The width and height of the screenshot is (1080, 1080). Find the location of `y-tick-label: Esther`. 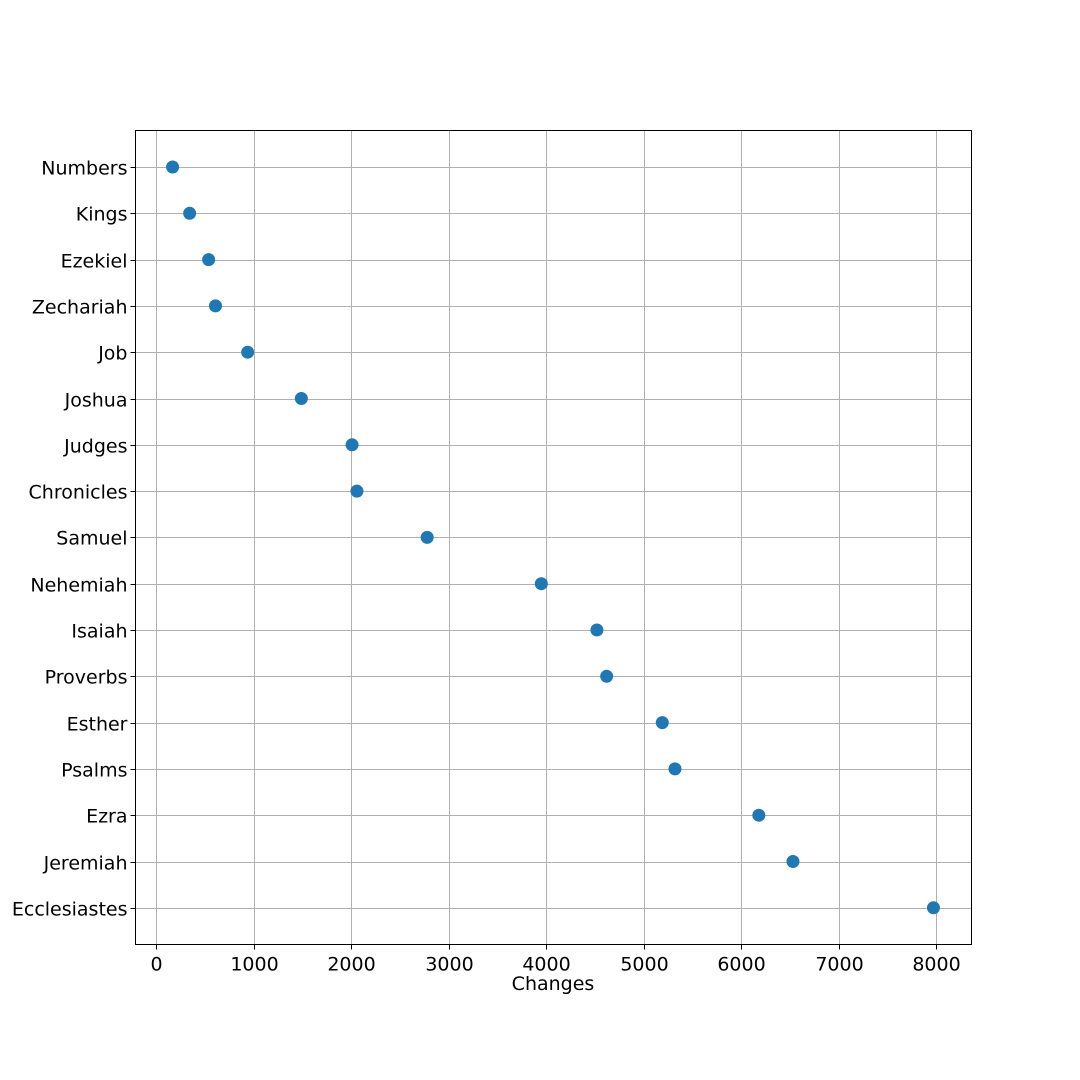

y-tick-label: Esther is located at coordinates (97, 725).